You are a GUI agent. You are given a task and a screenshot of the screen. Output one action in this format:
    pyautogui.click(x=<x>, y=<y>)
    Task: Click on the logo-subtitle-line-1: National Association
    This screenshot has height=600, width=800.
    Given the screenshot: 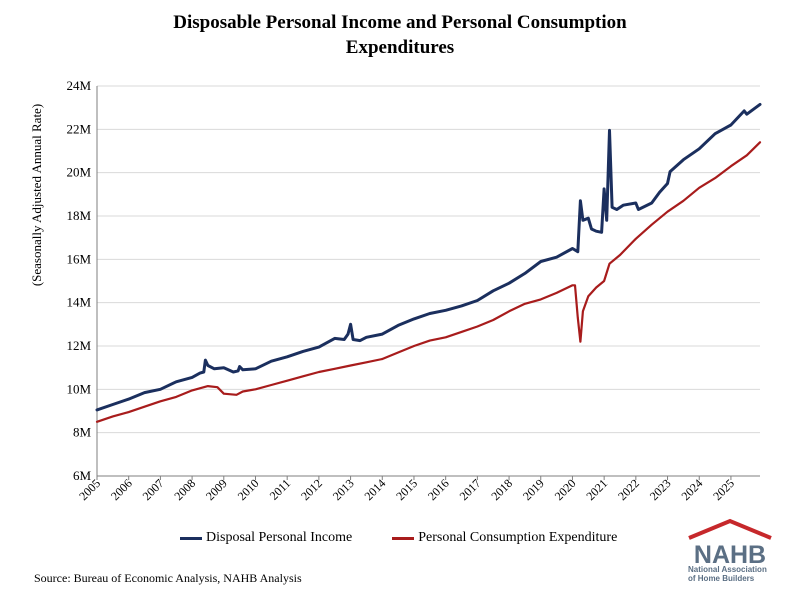 What is the action you would take?
    pyautogui.click(x=727, y=569)
    